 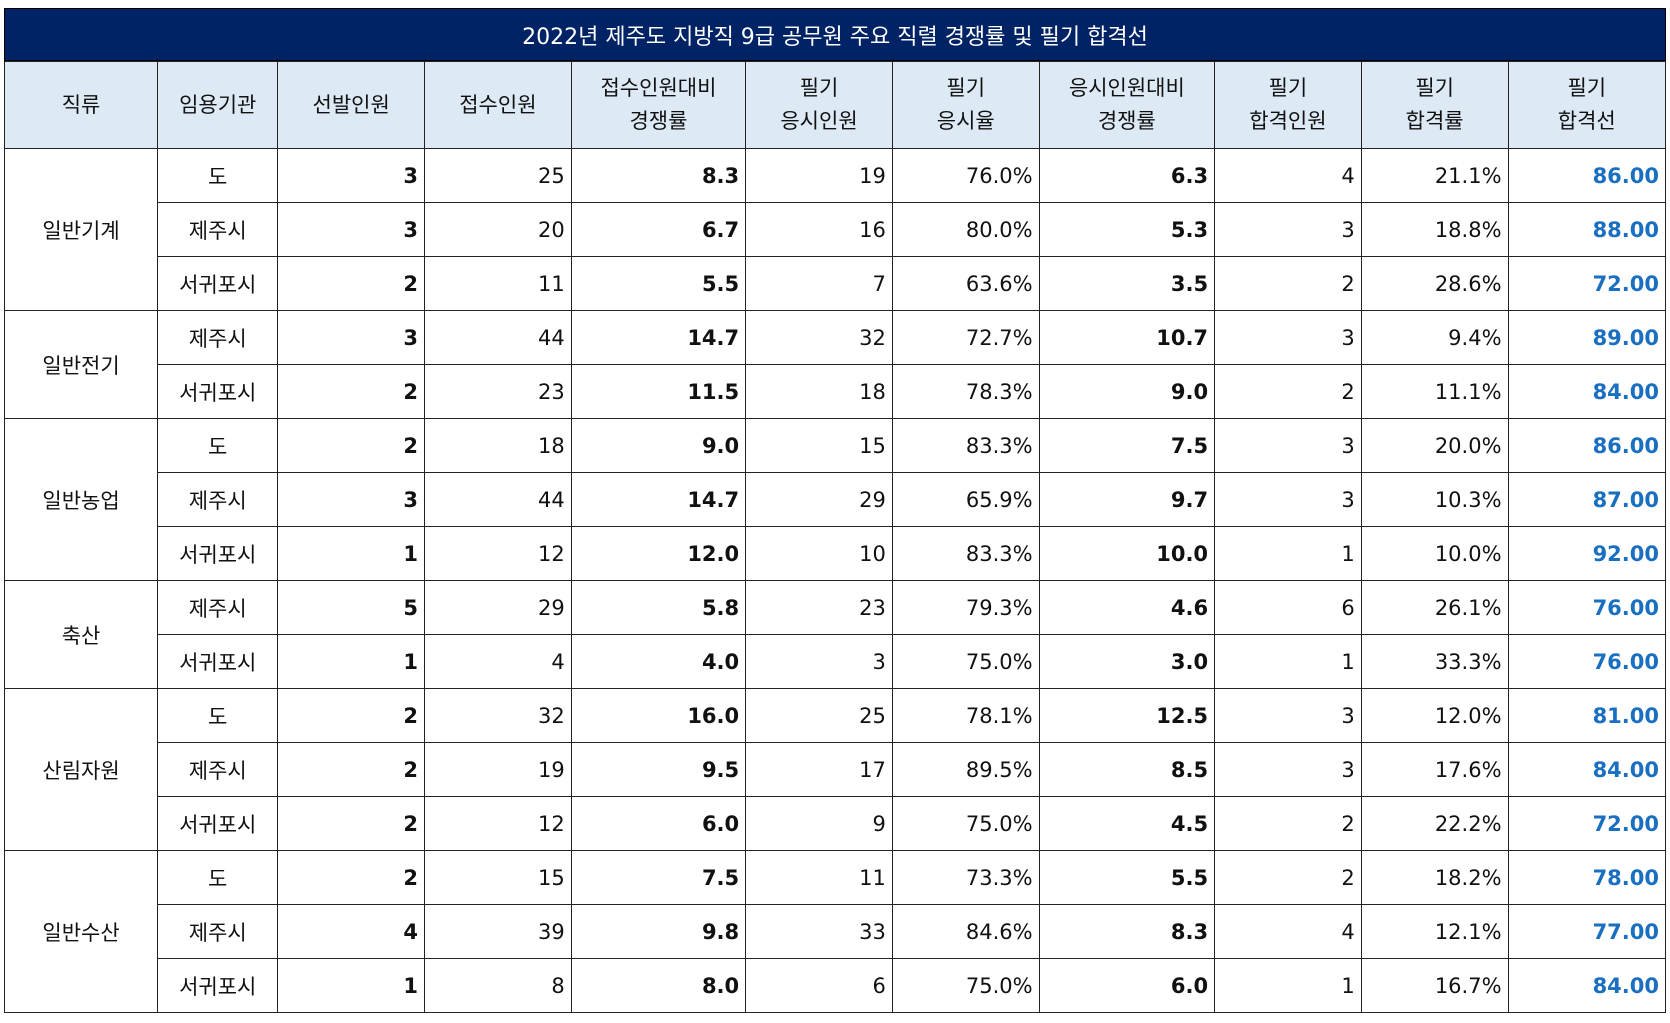 I want to click on value-cell: 8.0, so click(x=658, y=985).